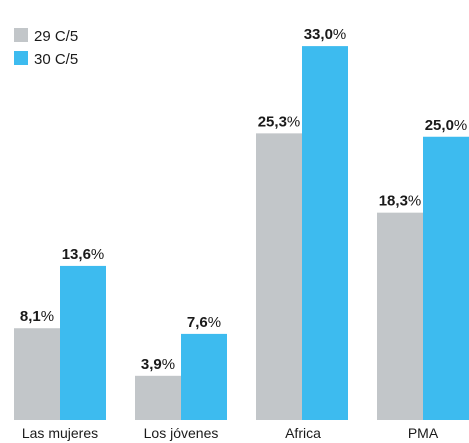 The width and height of the screenshot is (469, 443). What do you see at coordinates (181, 433) in the screenshot?
I see `category-label: Los jóvenes` at bounding box center [181, 433].